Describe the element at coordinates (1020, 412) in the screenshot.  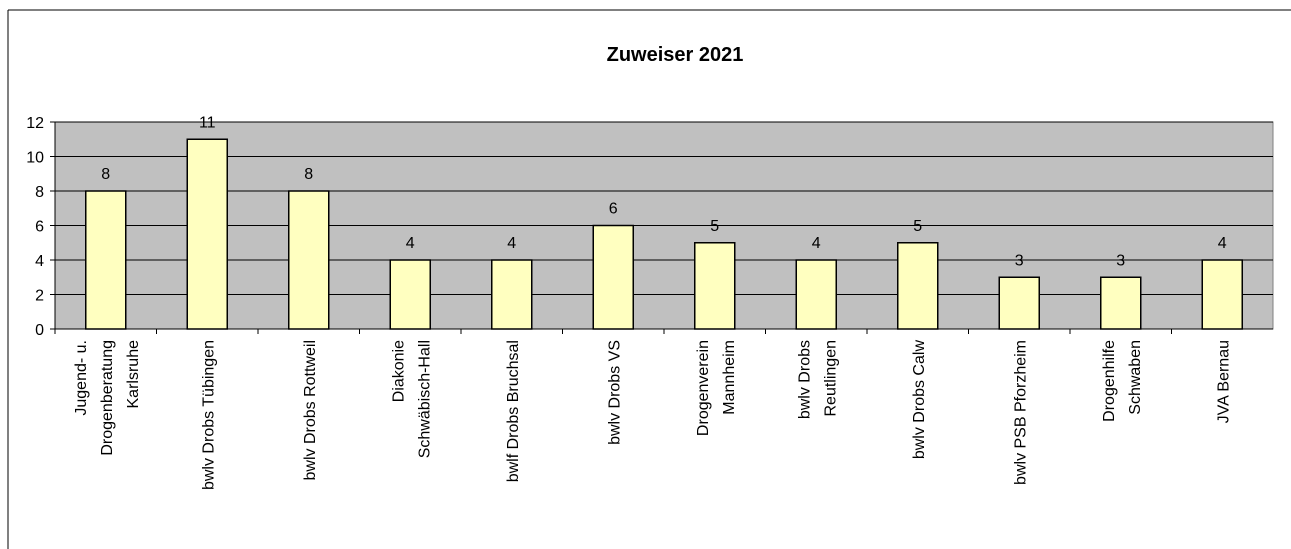
I see `x-tick-label: bwlv PSB Pforzheim` at that location.